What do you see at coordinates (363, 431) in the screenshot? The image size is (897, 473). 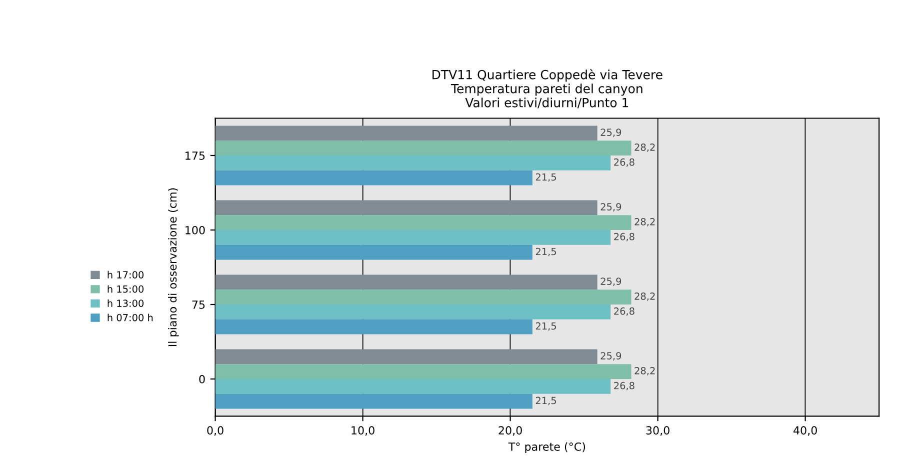 I see `x-tick-label: 10,0` at bounding box center [363, 431].